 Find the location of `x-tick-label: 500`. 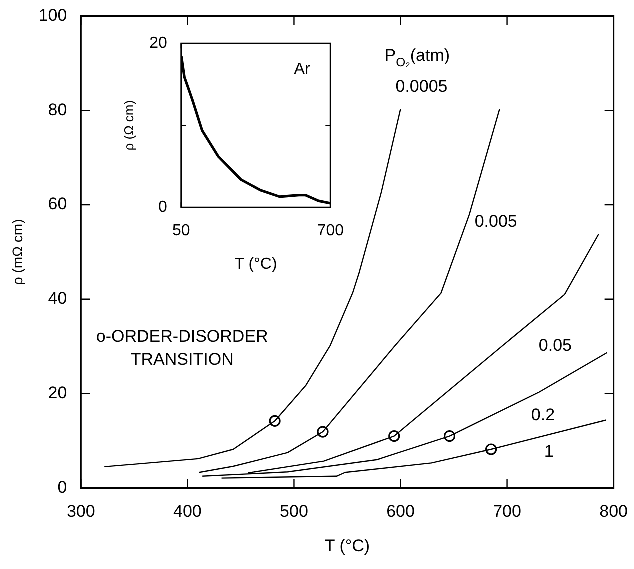

x-tick-label: 500 is located at coordinates (294, 512).